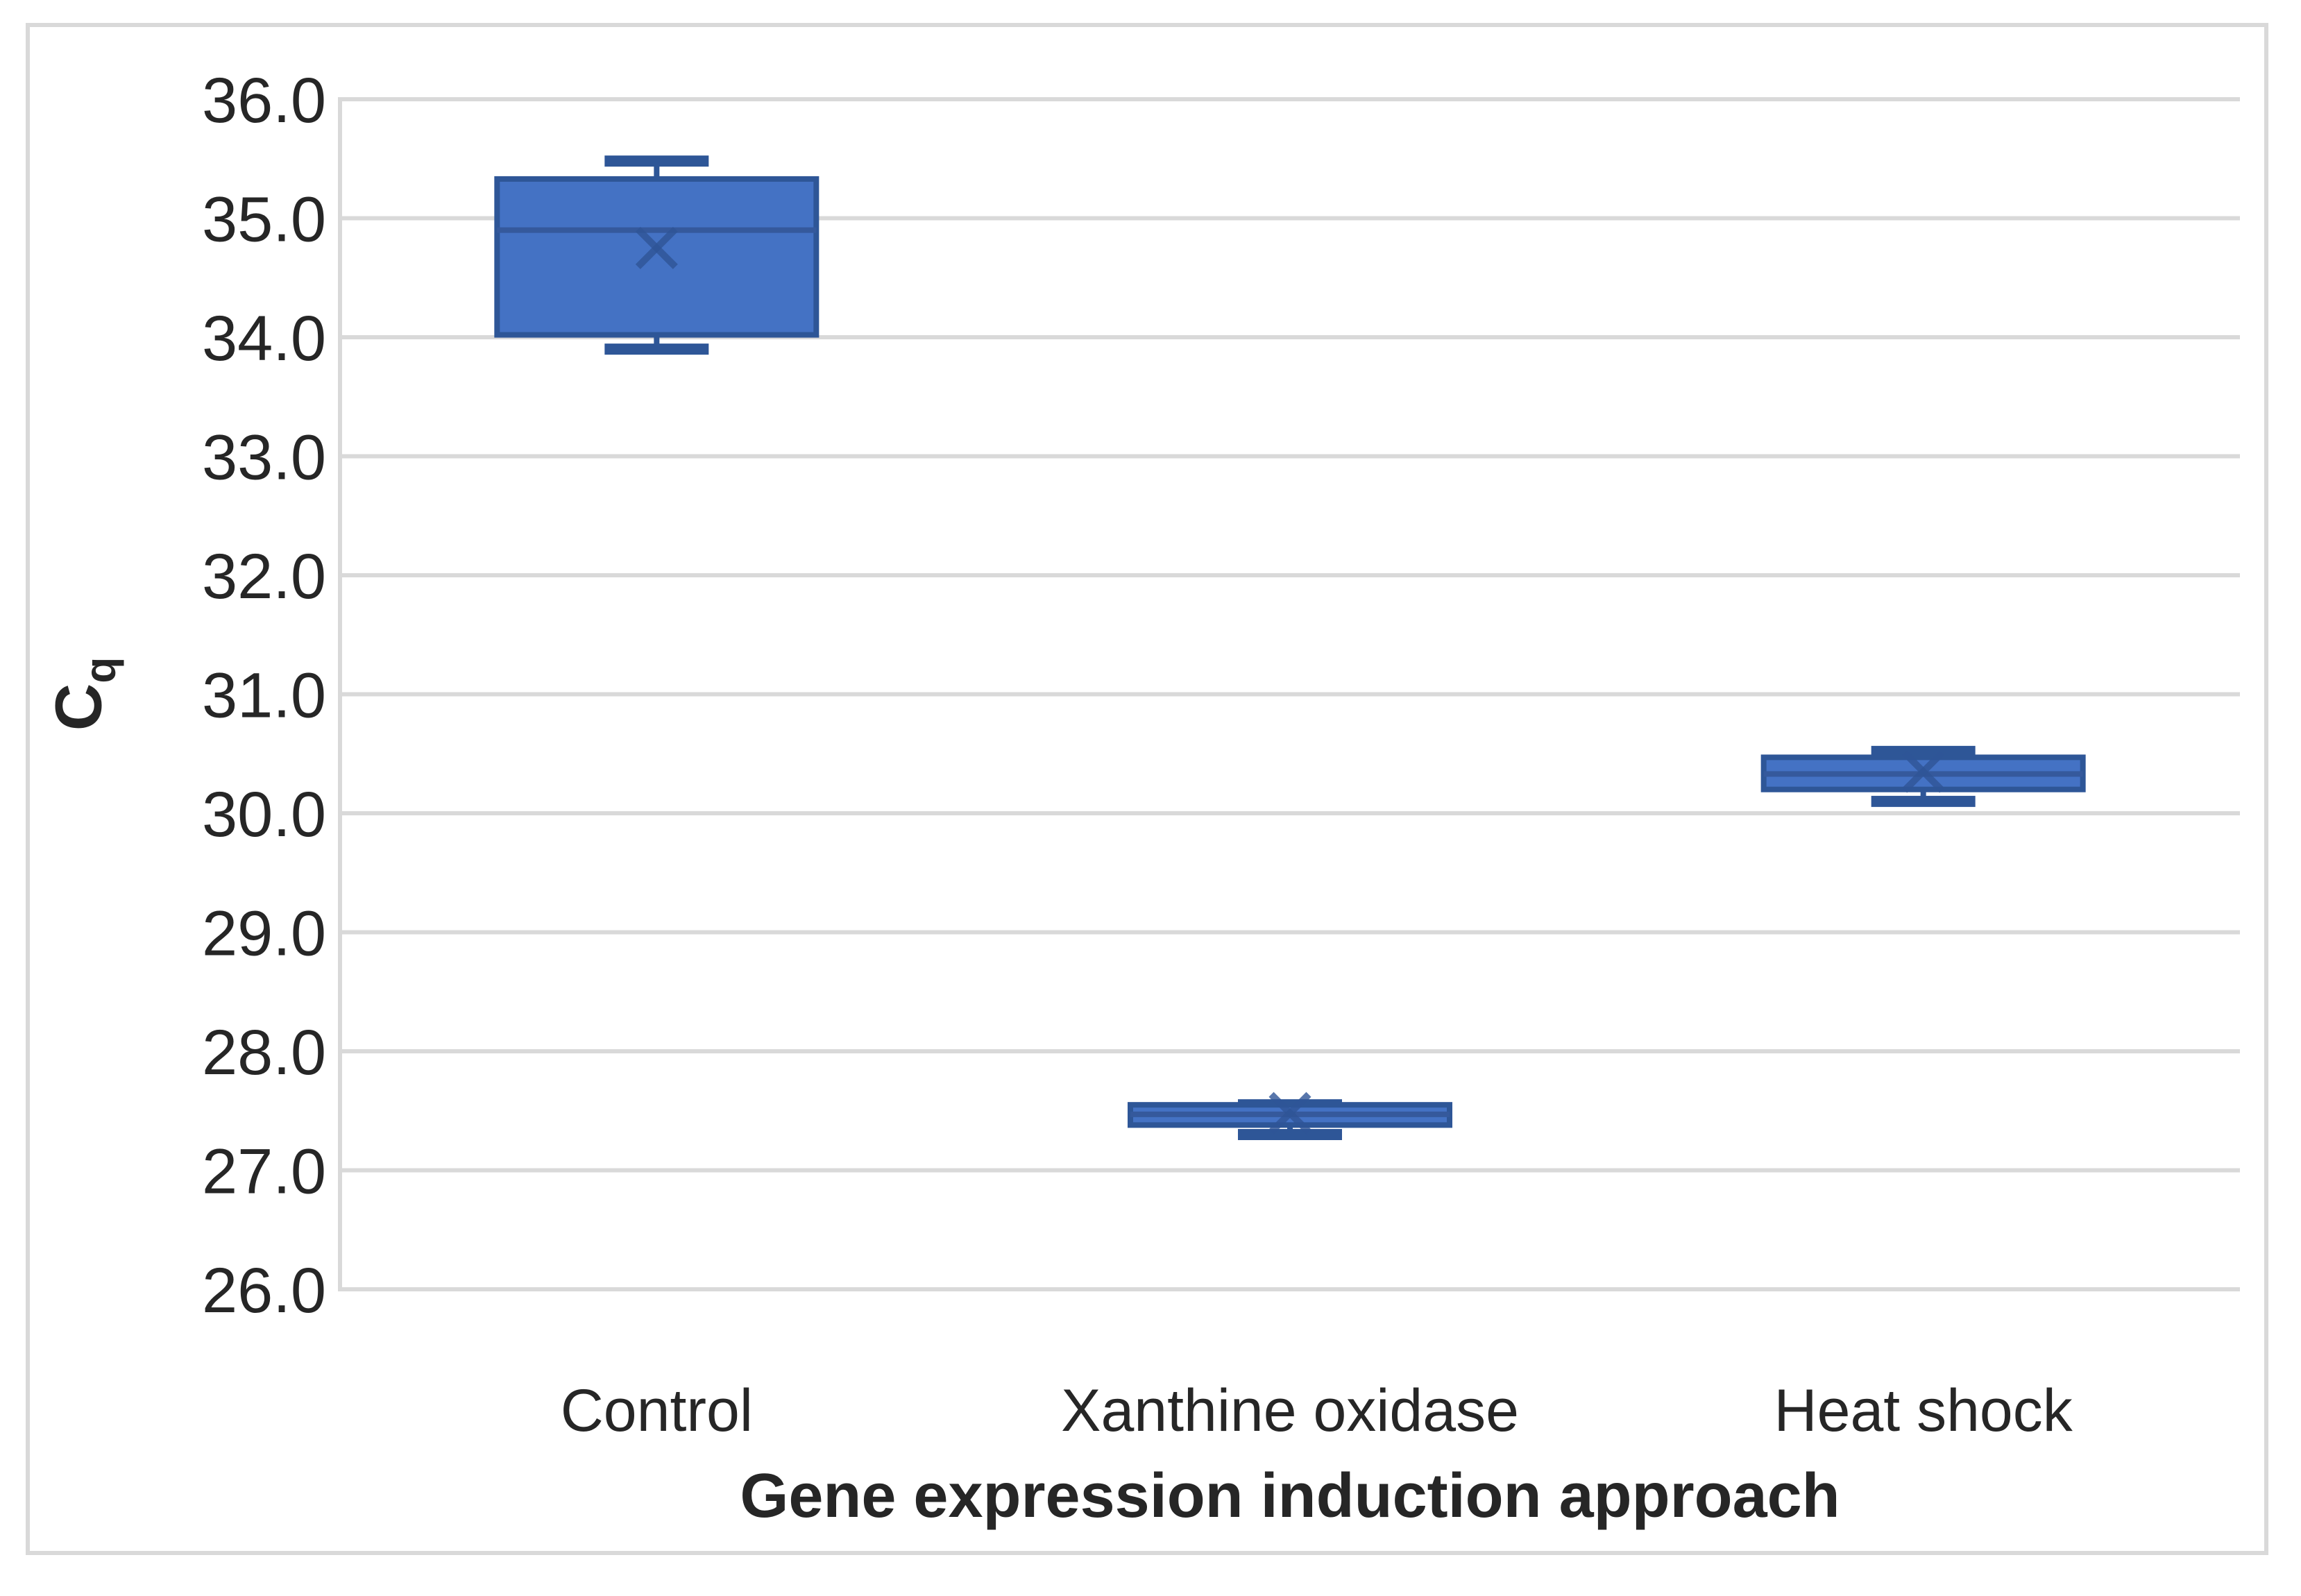  I want to click on x-category-label-xanthine-oxidase: Xanthine oxidase, so click(1290, 1410).